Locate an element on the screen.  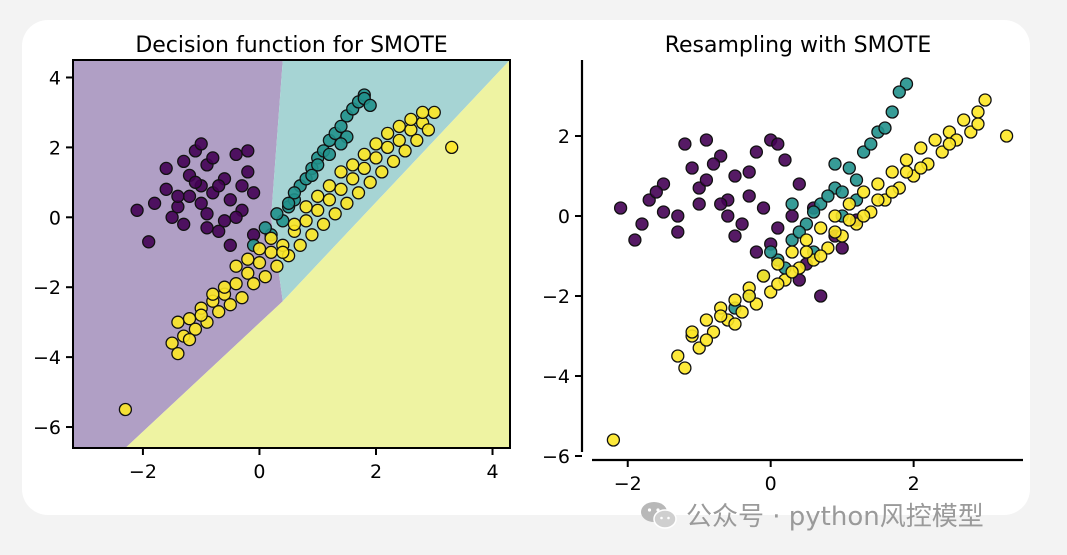
x-tick-label: 0 is located at coordinates (771, 484).